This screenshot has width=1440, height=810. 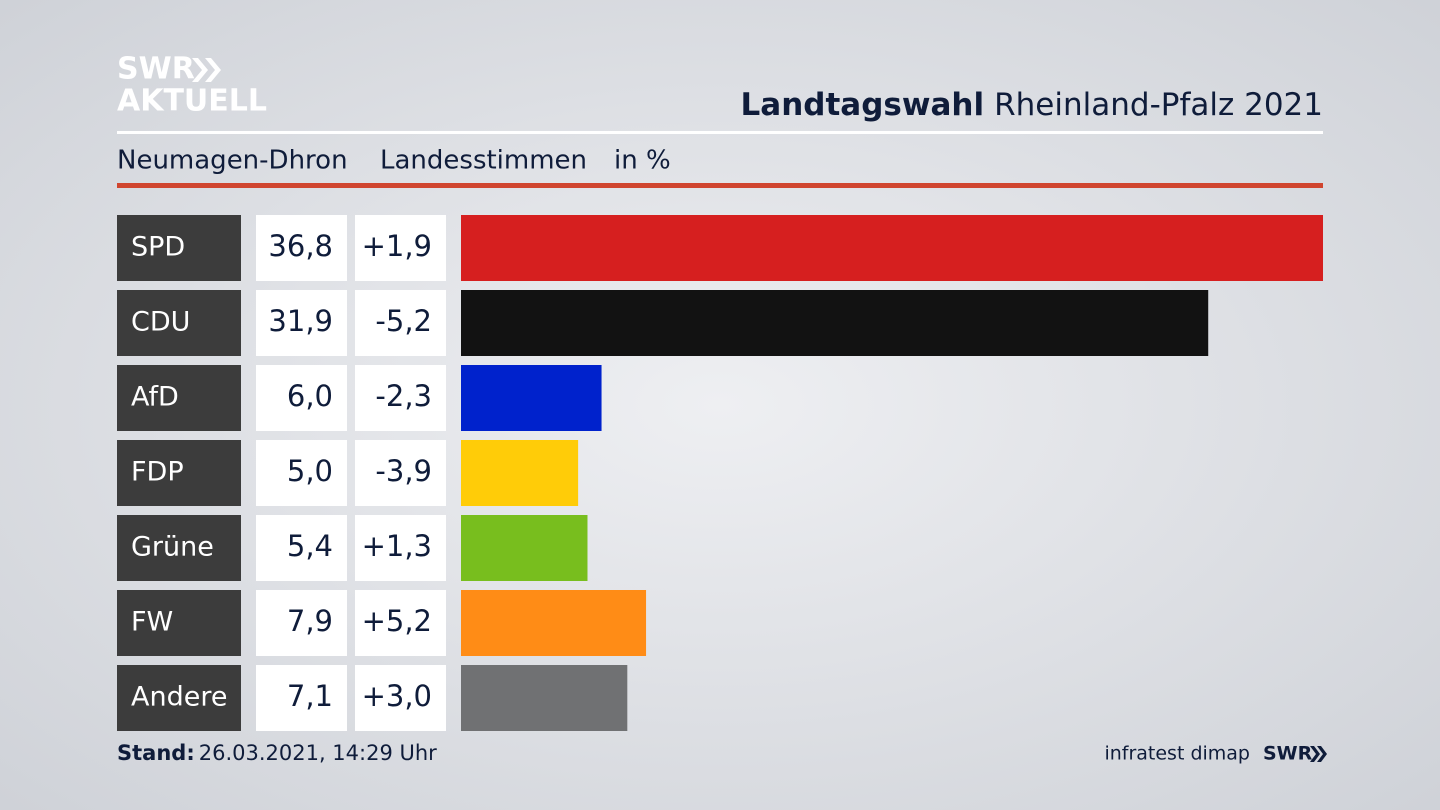 I want to click on logo-chevrons, so click(x=206, y=70).